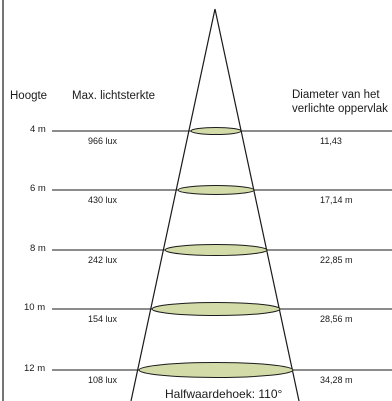 The width and height of the screenshot is (392, 401). I want to click on lux-value: 966 lux, so click(103, 141).